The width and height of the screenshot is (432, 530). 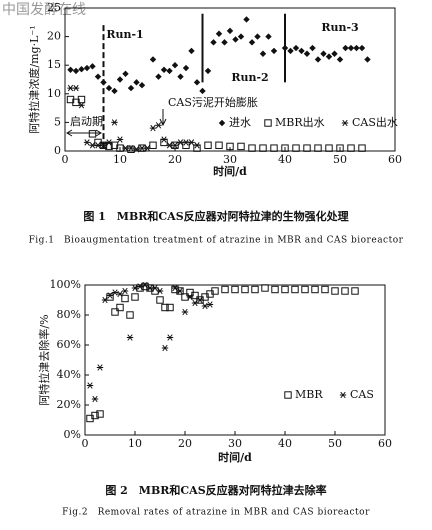 I want to click on annotation: Run-3, so click(x=339, y=27).